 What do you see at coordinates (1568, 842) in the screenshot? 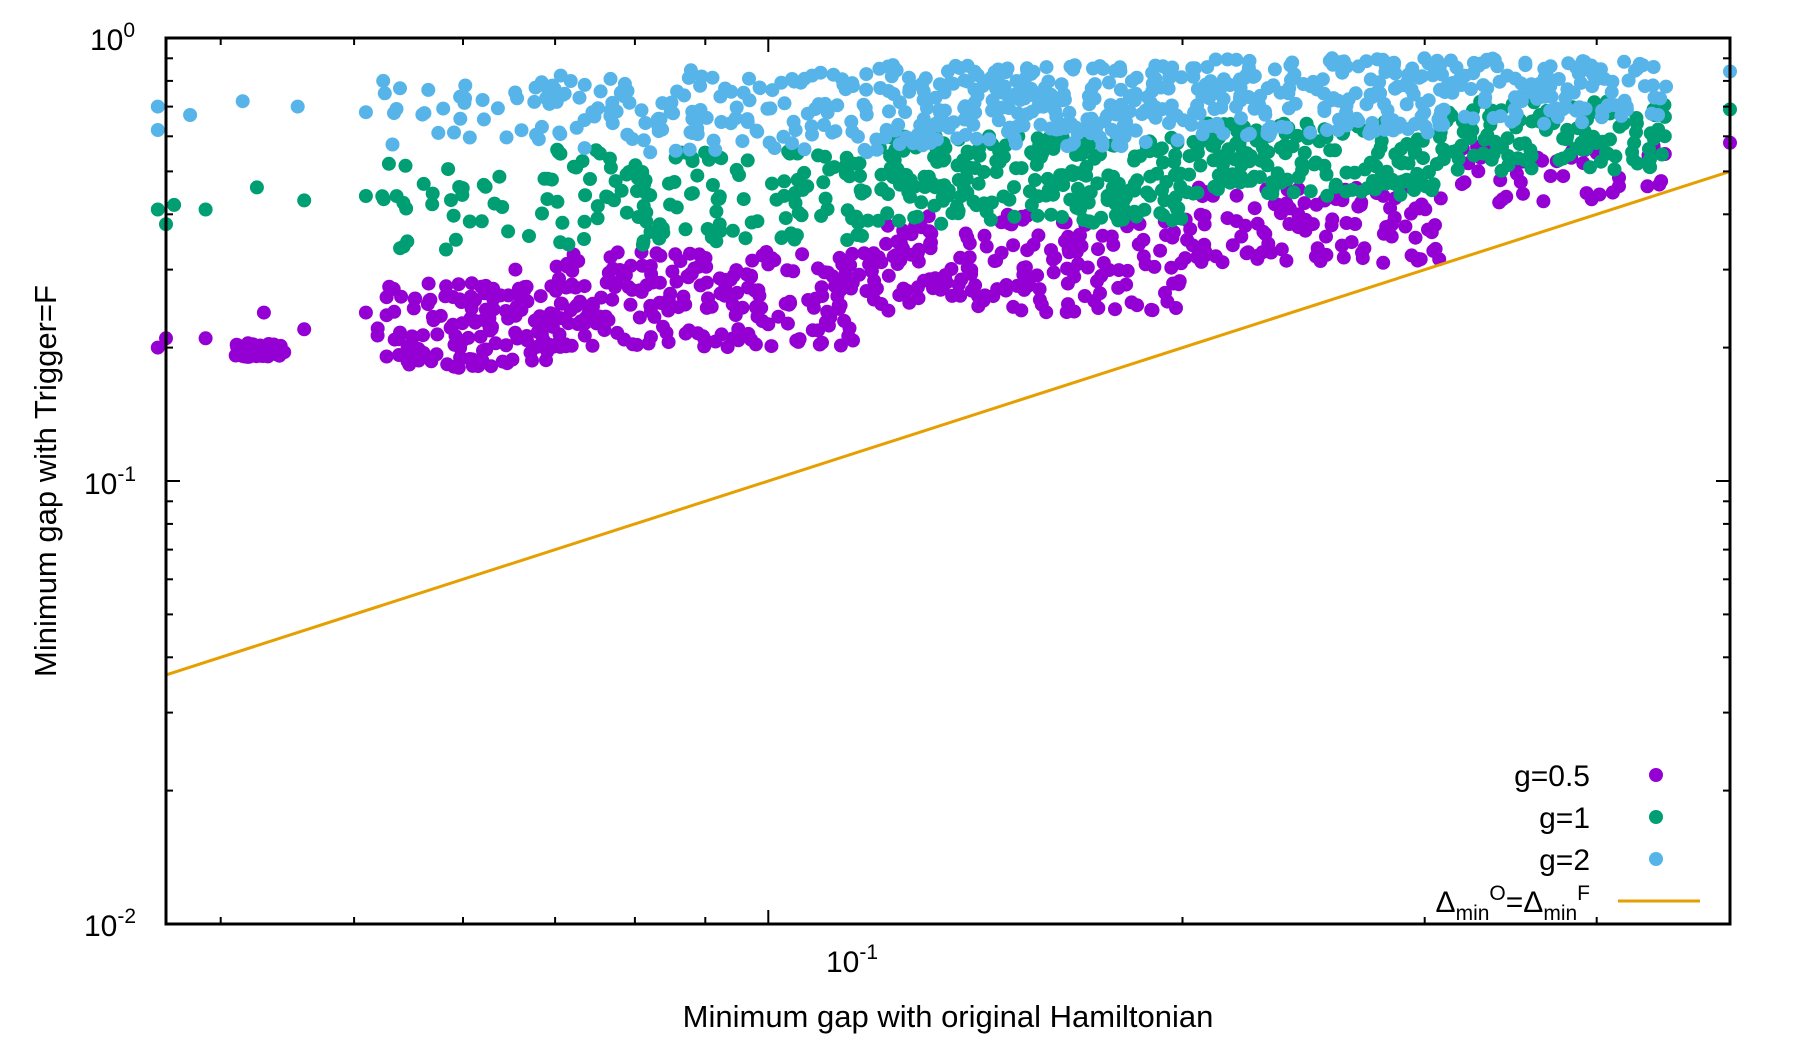
I see `legend: g=0.5 g=1 g=2 ΔminO=ΔminF` at bounding box center [1568, 842].